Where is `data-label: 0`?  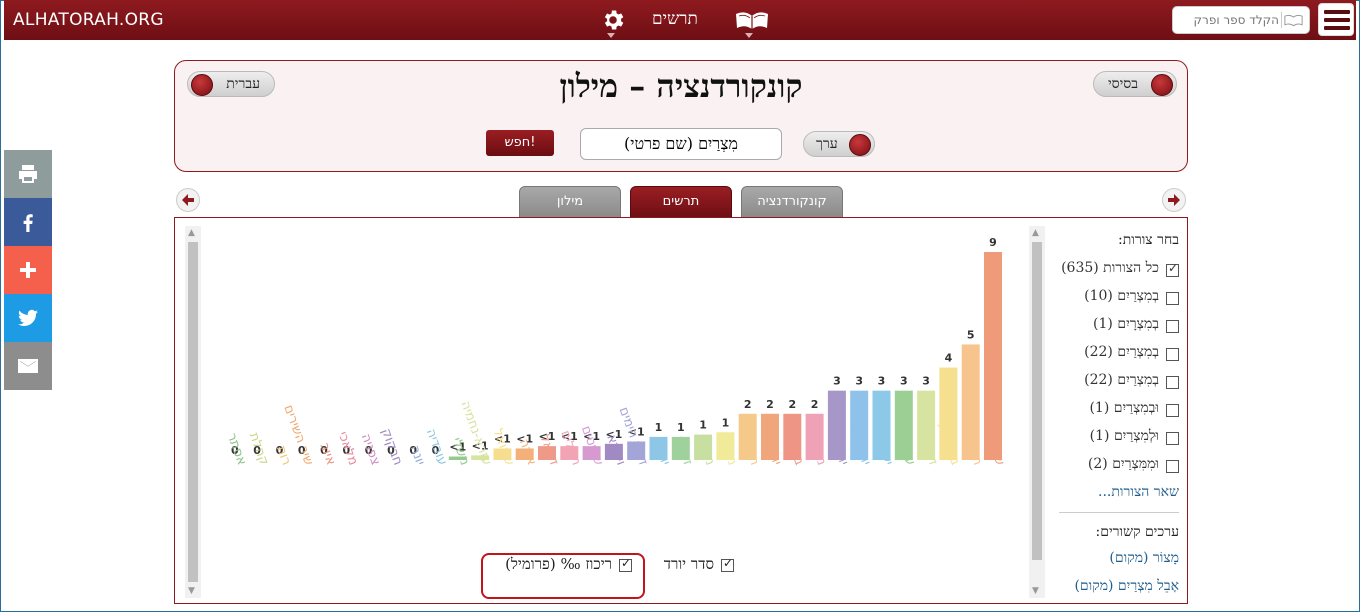
data-label: 0 is located at coordinates (280, 450).